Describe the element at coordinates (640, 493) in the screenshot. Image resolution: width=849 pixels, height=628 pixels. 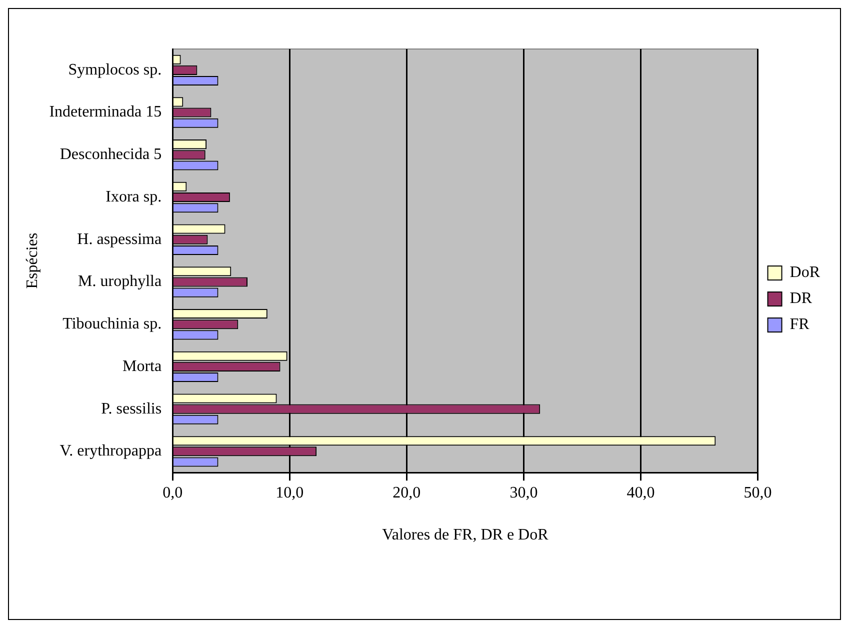
I see `x-tick-label: 40,0` at that location.